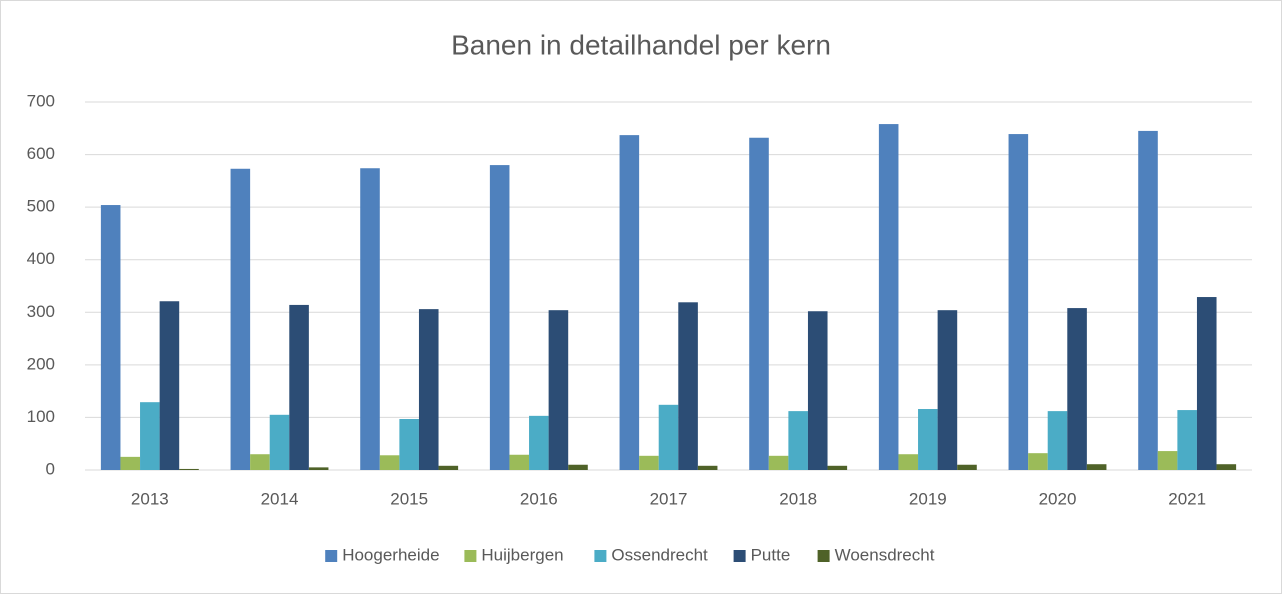  Describe the element at coordinates (1058, 498) in the screenshot. I see `x-tick-label: 2020` at that location.